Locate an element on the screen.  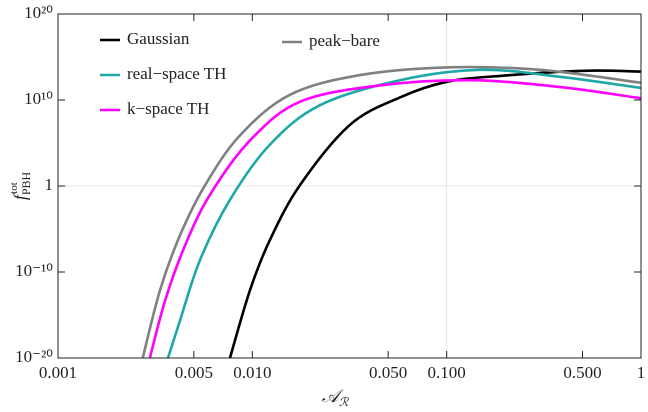
x-axis-label: 𝒜ℛ is located at coordinates (336, 397).